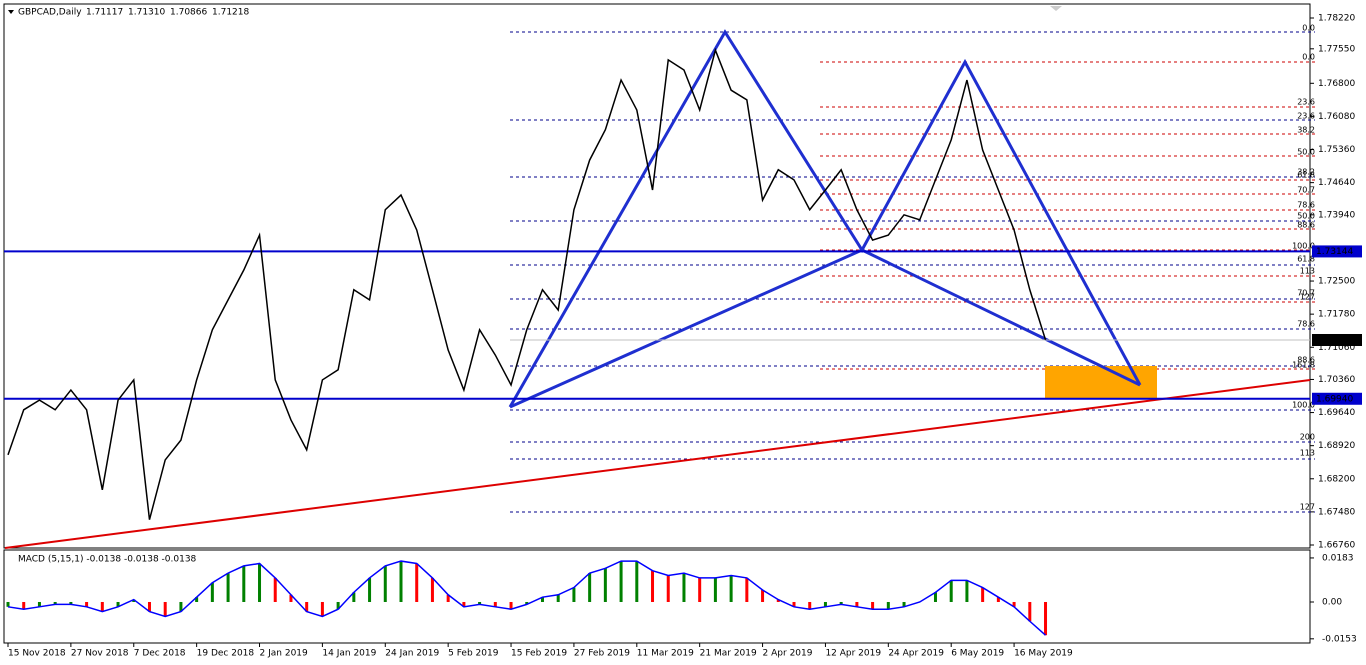 The width and height of the screenshot is (1366, 665). What do you see at coordinates (1101, 382) in the screenshot?
I see `target-zone` at bounding box center [1101, 382].